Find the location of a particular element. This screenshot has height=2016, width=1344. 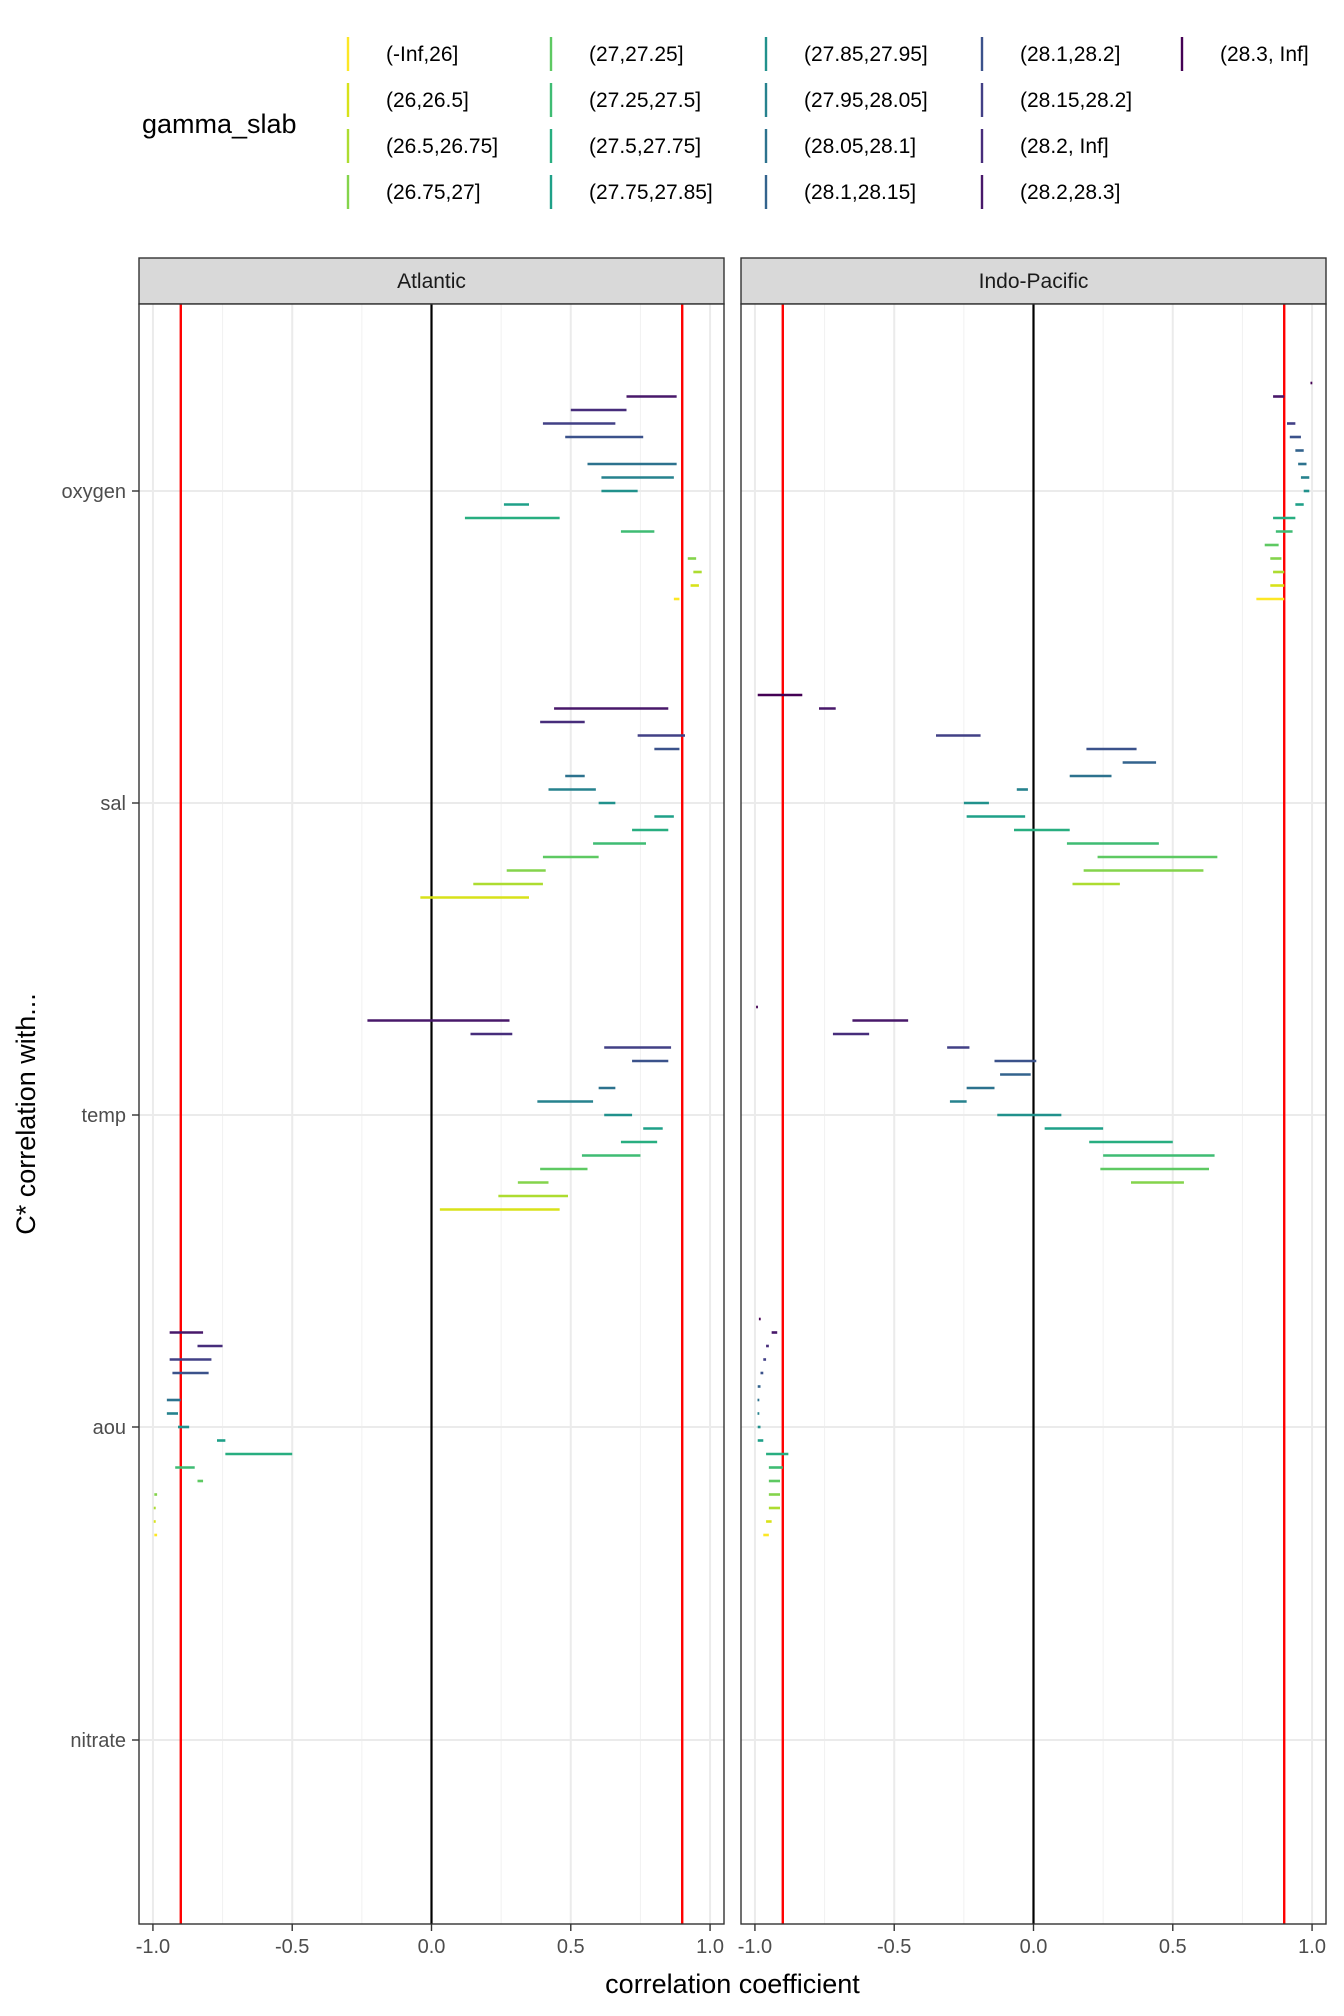

strip-label-1: Indo-Pacific is located at coordinates (1034, 281).